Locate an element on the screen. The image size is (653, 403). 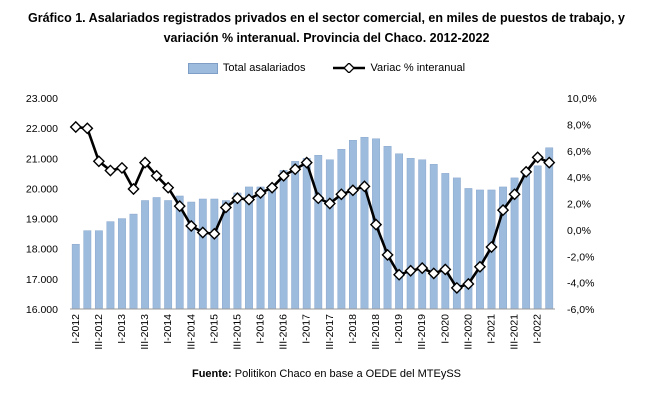
legend-line-swatch is located at coordinates (349, 68).